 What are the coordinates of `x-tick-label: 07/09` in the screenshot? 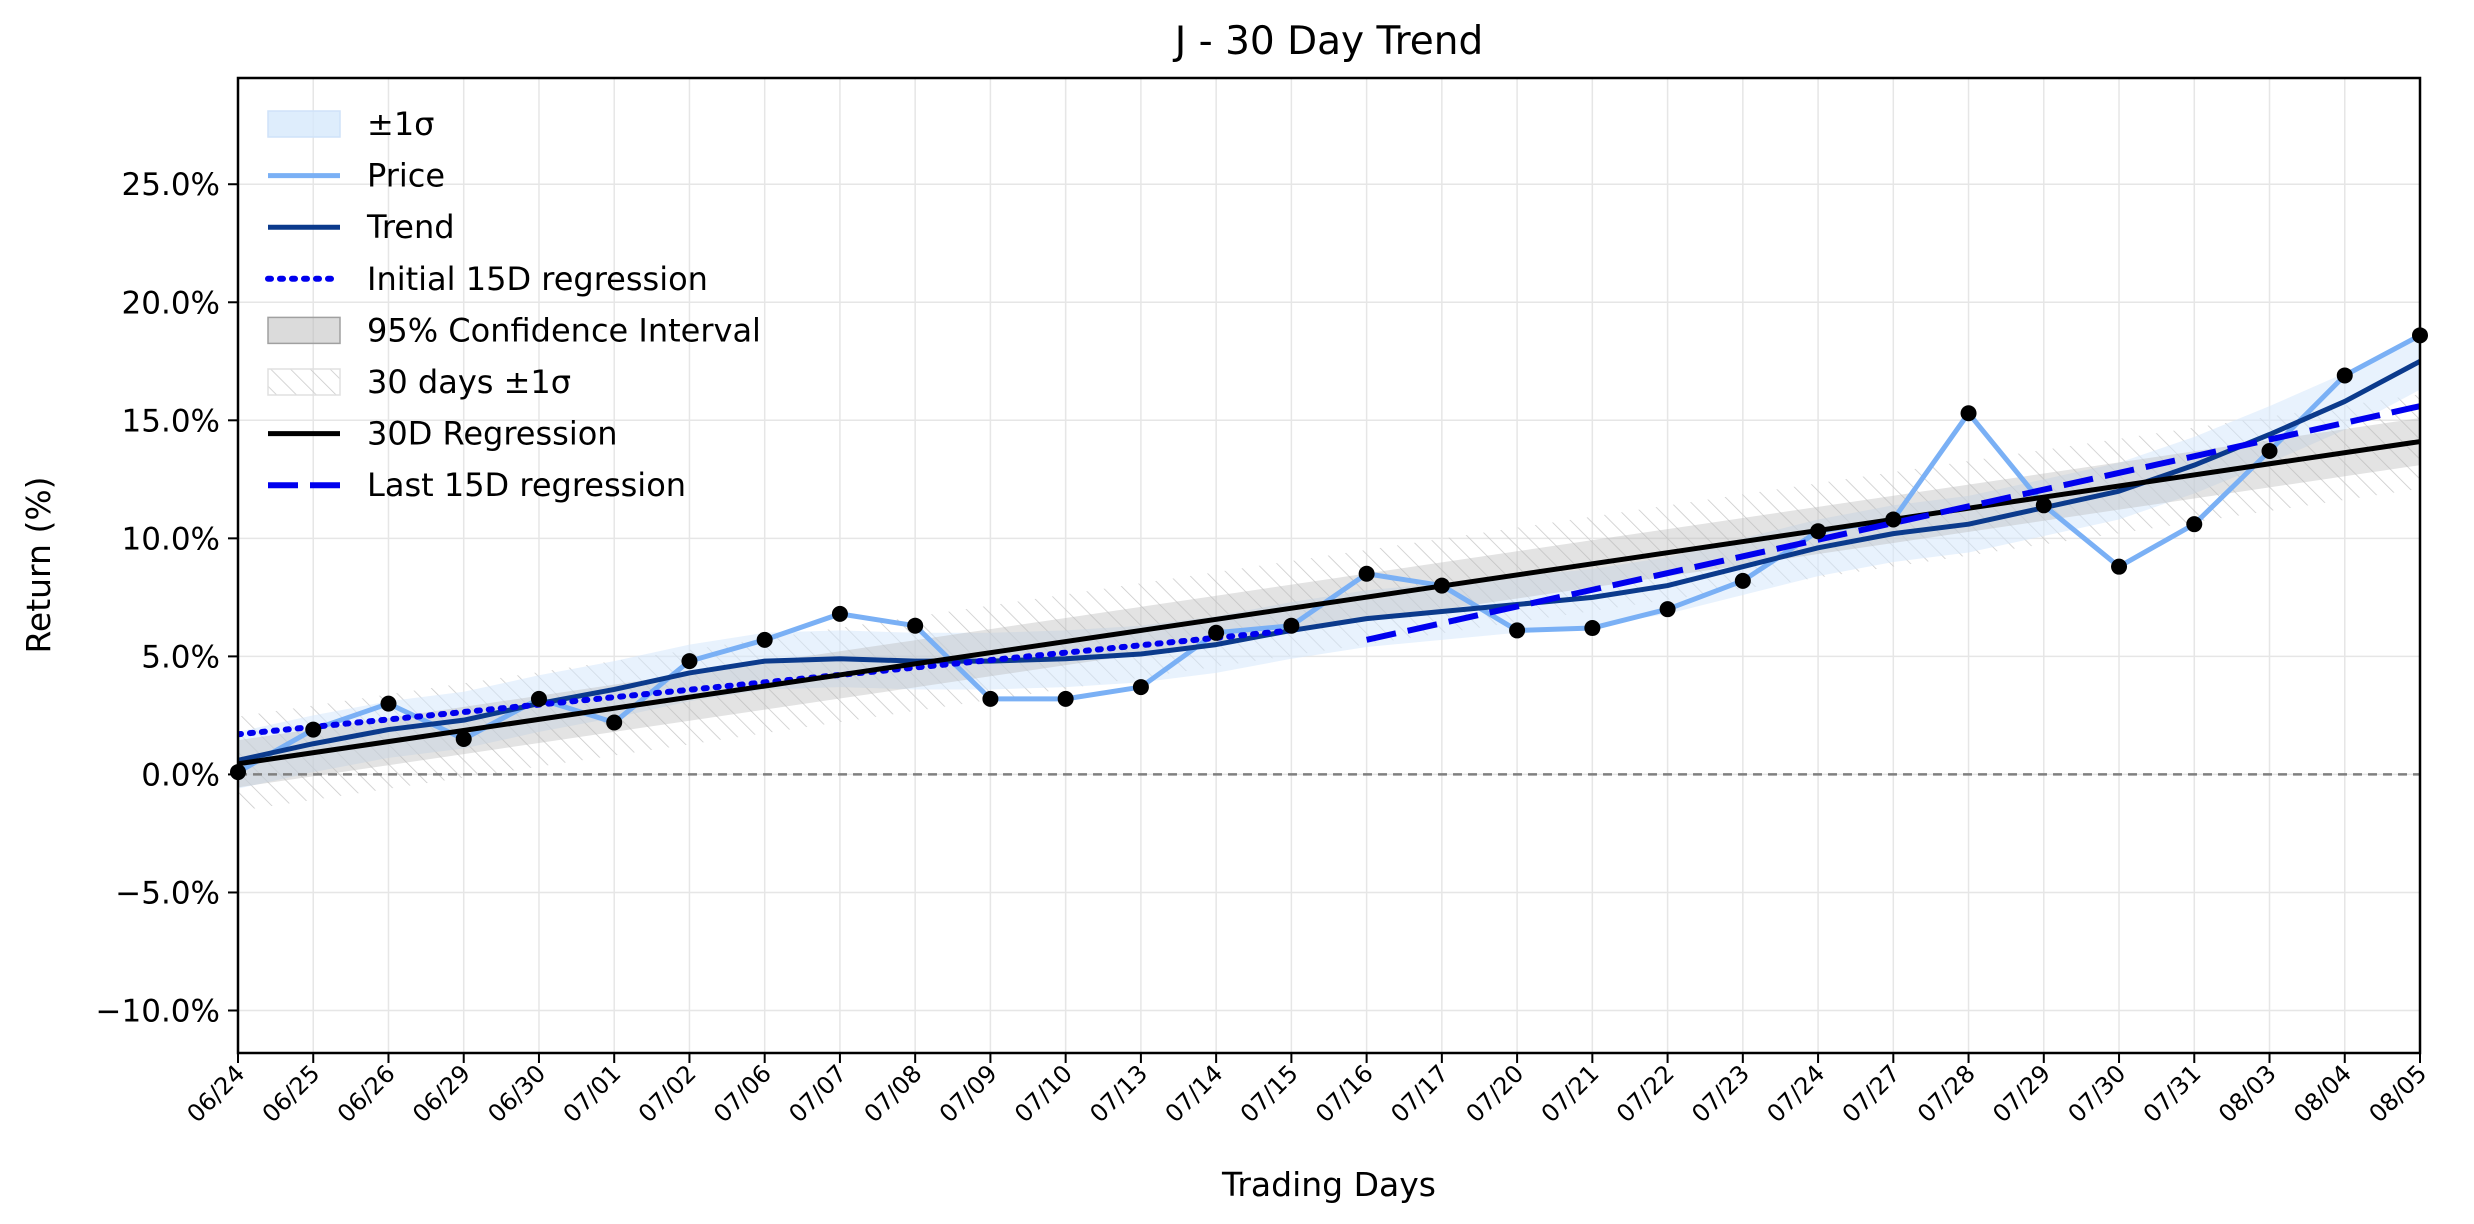 It's located at (968, 1093).